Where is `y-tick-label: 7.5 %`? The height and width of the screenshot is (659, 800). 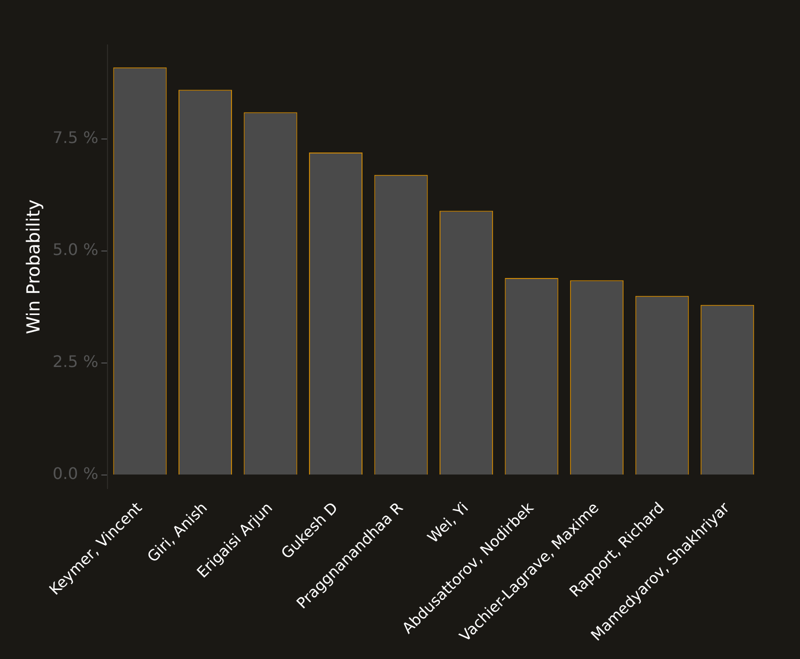
y-tick-label: 7.5 % is located at coordinates (75, 138).